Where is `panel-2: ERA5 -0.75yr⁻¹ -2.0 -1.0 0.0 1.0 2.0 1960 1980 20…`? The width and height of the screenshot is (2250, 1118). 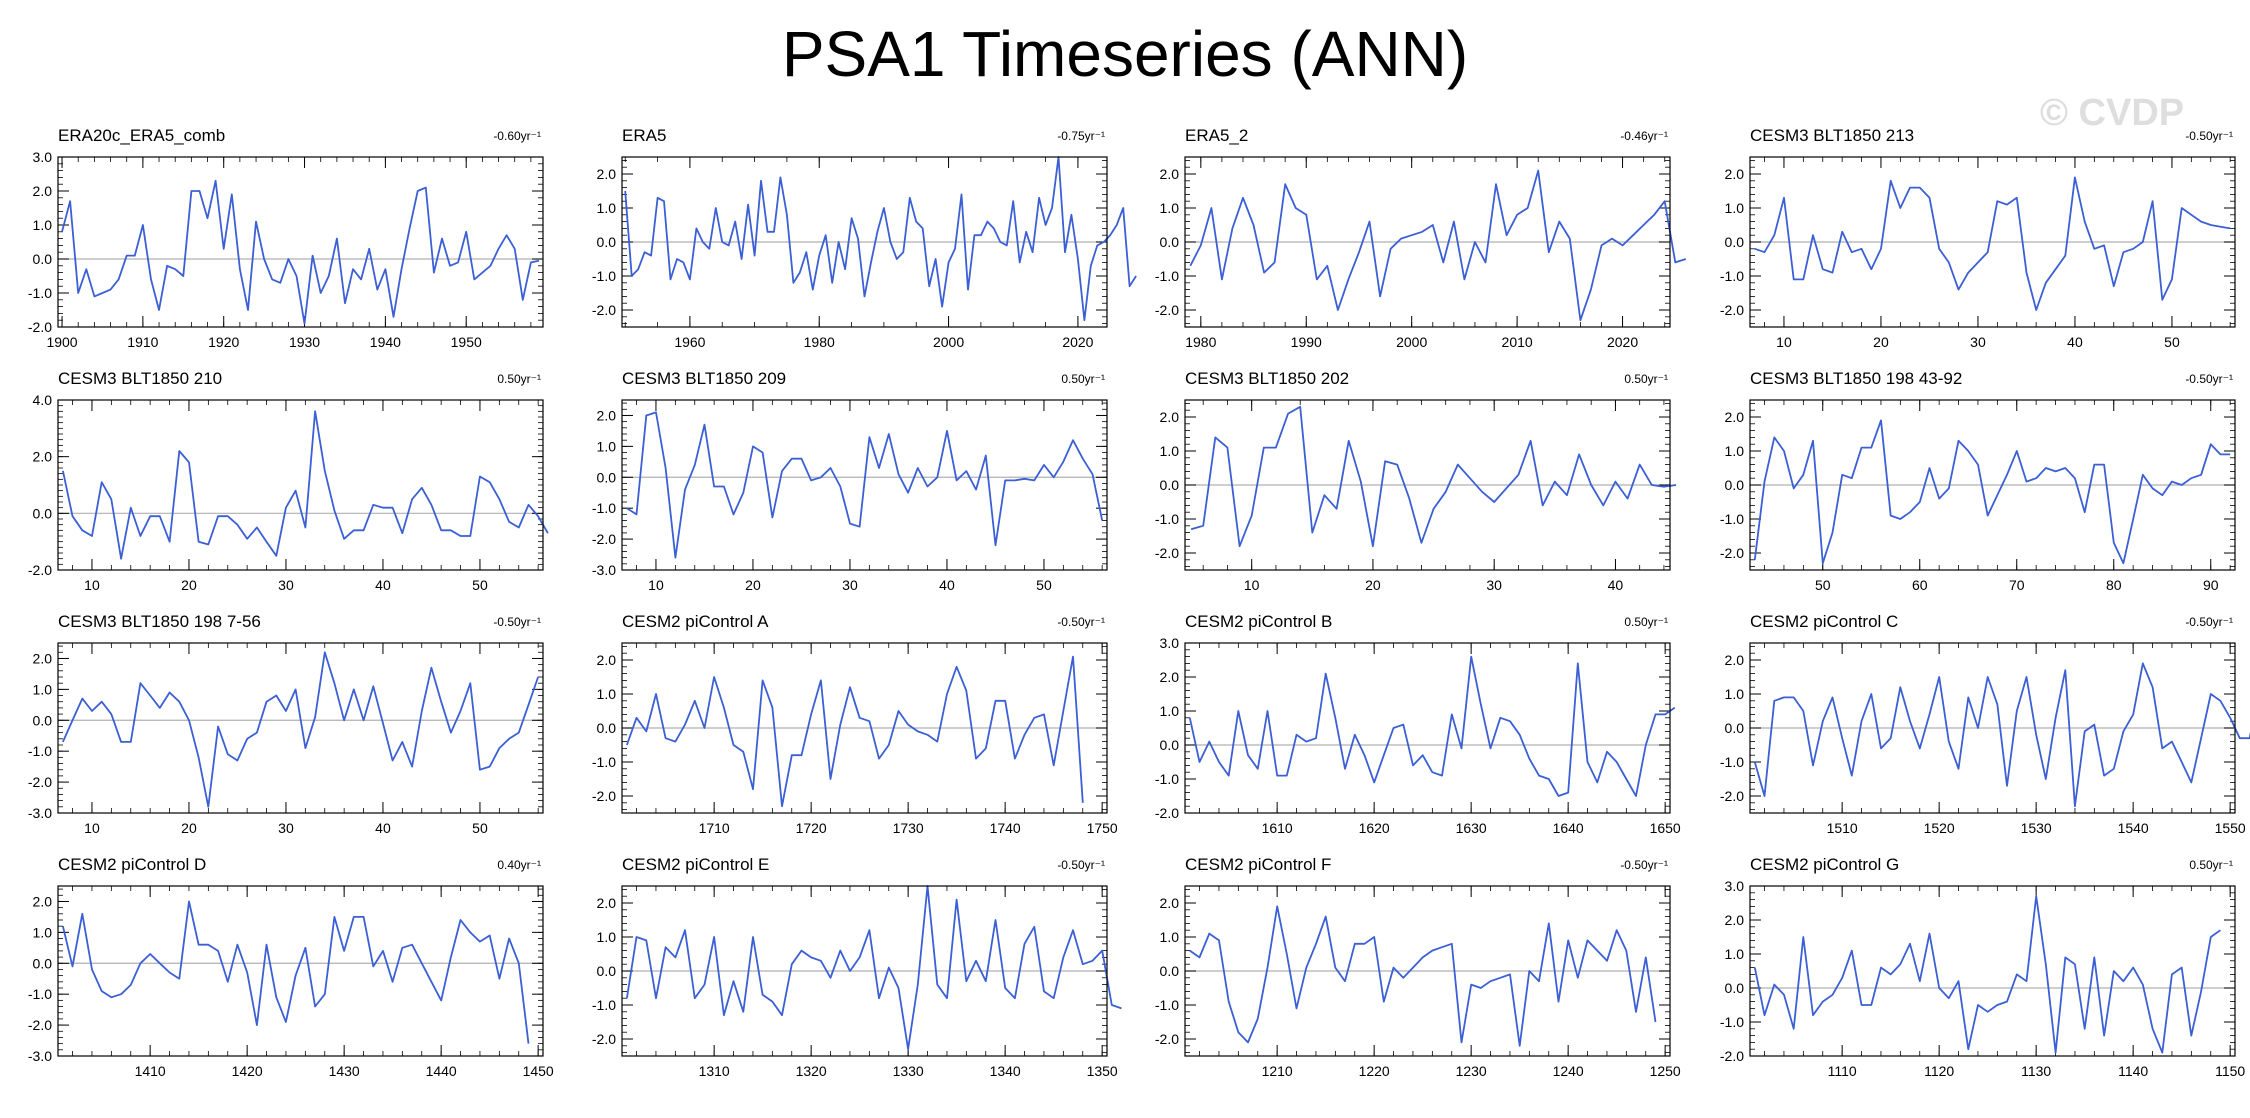
panel-2: ERA5 -0.75yr⁻¹ -2.0 -1.0 0.0 1.0 2.0 1960 1980 20… is located at coordinates (864, 238).